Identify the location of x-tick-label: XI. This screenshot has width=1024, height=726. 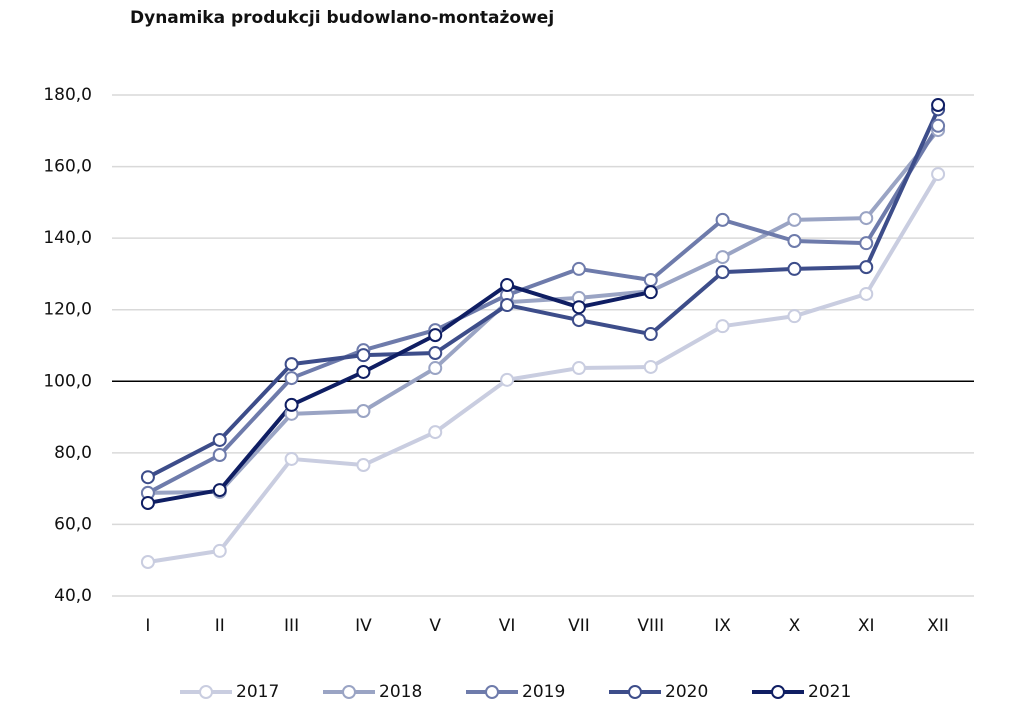
(866, 626).